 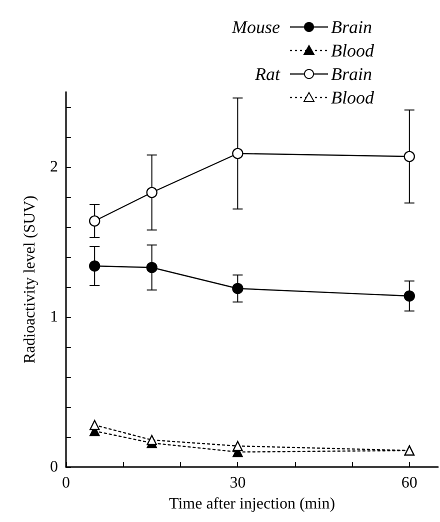 I want to click on x-tick-label: 0, so click(x=66, y=483).